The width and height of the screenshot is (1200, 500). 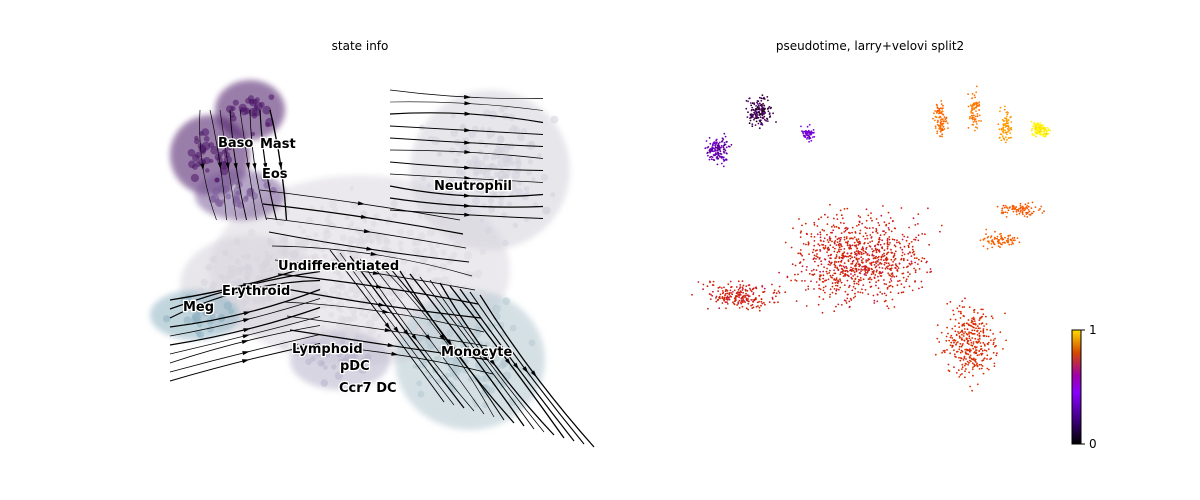 What do you see at coordinates (338, 266) in the screenshot?
I see `cluster-label: Undifferentiated` at bounding box center [338, 266].